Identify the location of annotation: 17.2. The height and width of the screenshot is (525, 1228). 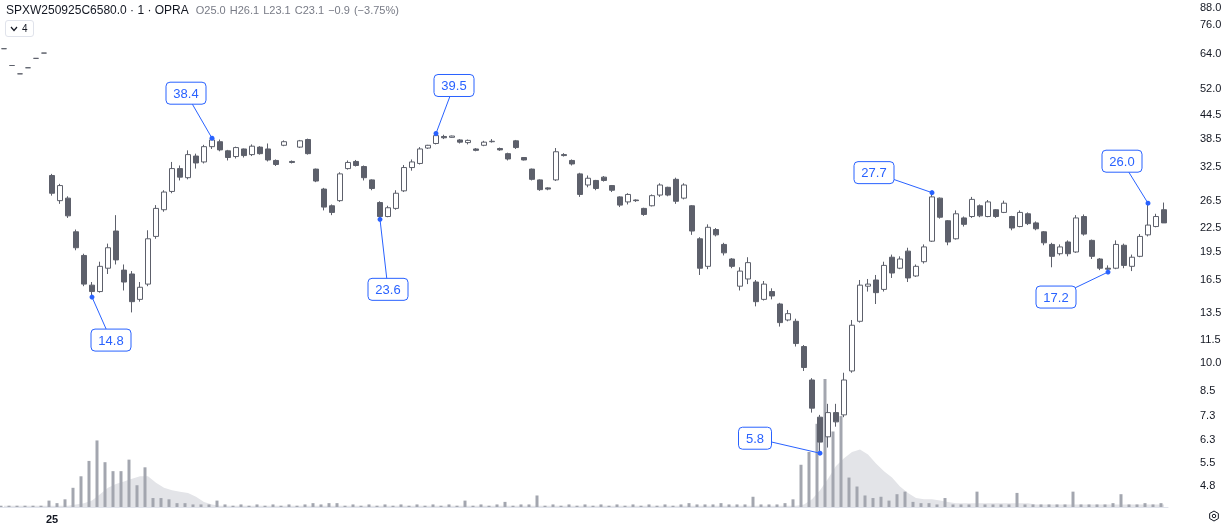
(1056, 297).